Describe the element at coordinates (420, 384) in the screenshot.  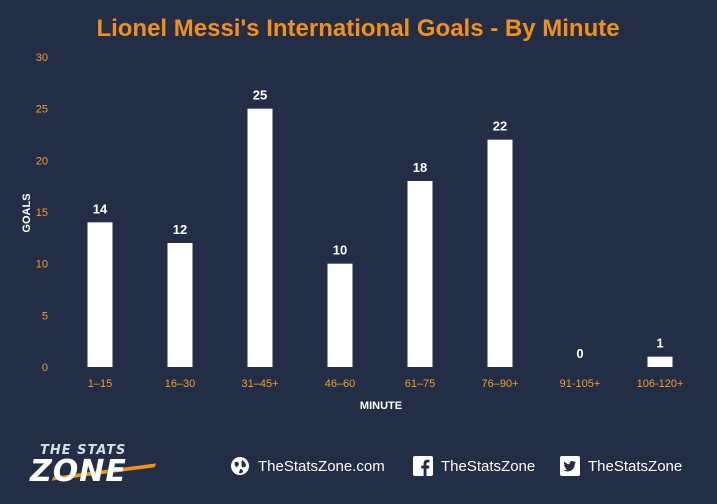
I see `x-tick-label: 61–75` at that location.